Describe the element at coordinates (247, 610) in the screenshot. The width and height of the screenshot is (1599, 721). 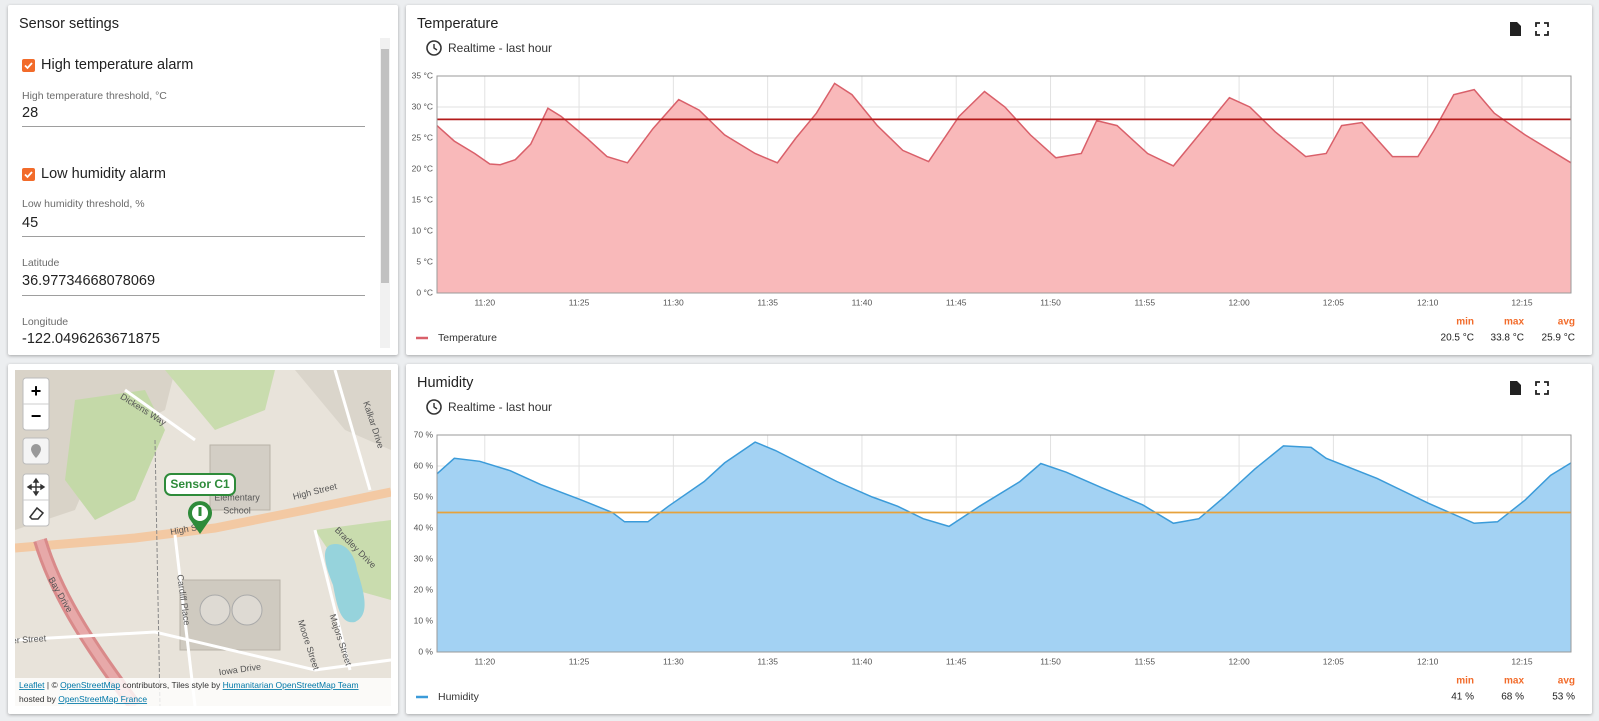
I see `tank` at that location.